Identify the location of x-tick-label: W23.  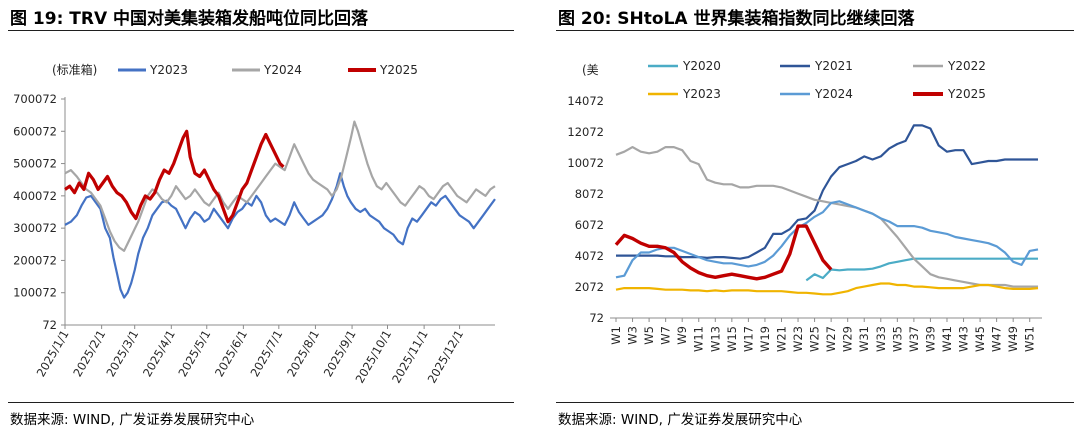
(798, 339).